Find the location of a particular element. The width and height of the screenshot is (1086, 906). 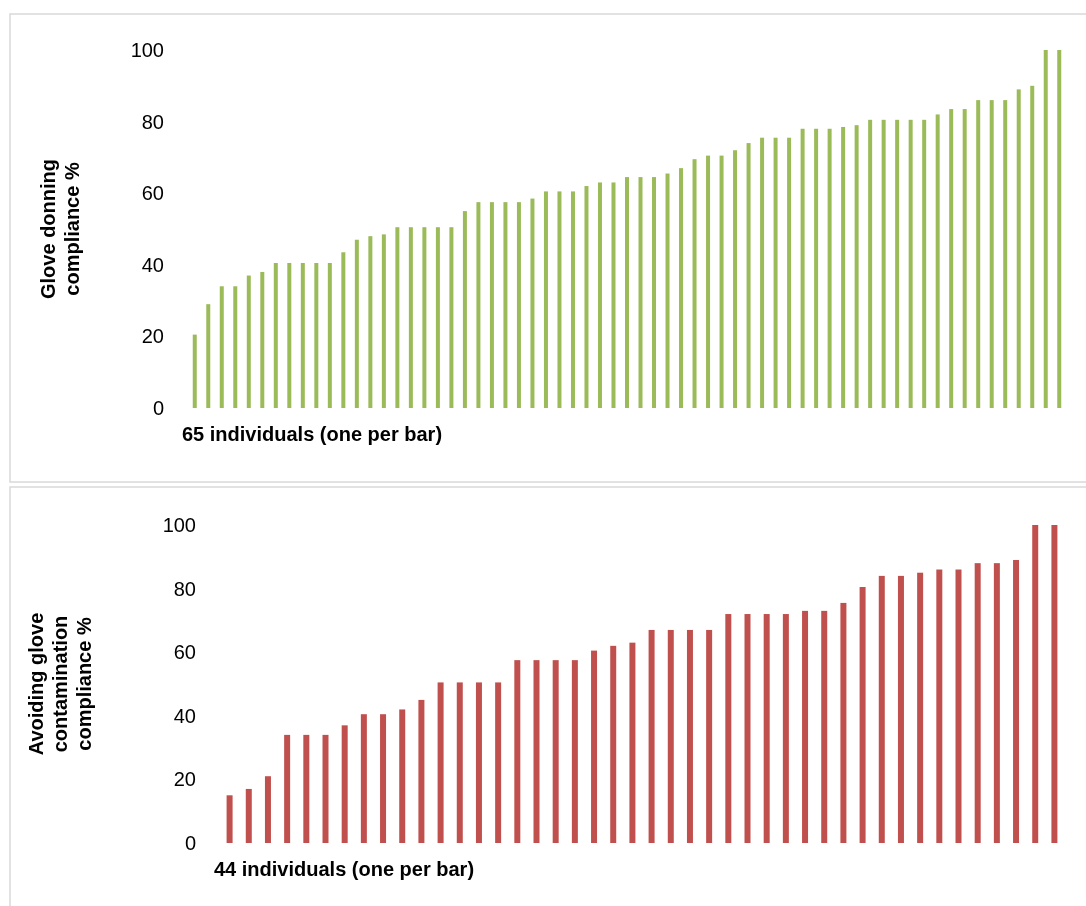

y-tick-label: 60 is located at coordinates (152, 193).